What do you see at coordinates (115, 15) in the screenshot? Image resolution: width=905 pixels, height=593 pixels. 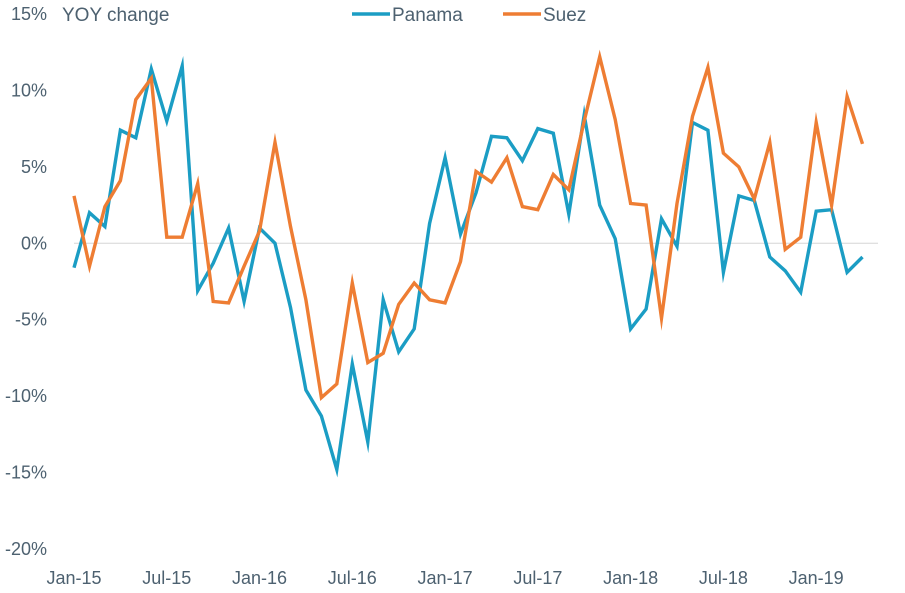 I see `chart-title: YOY change` at bounding box center [115, 15].